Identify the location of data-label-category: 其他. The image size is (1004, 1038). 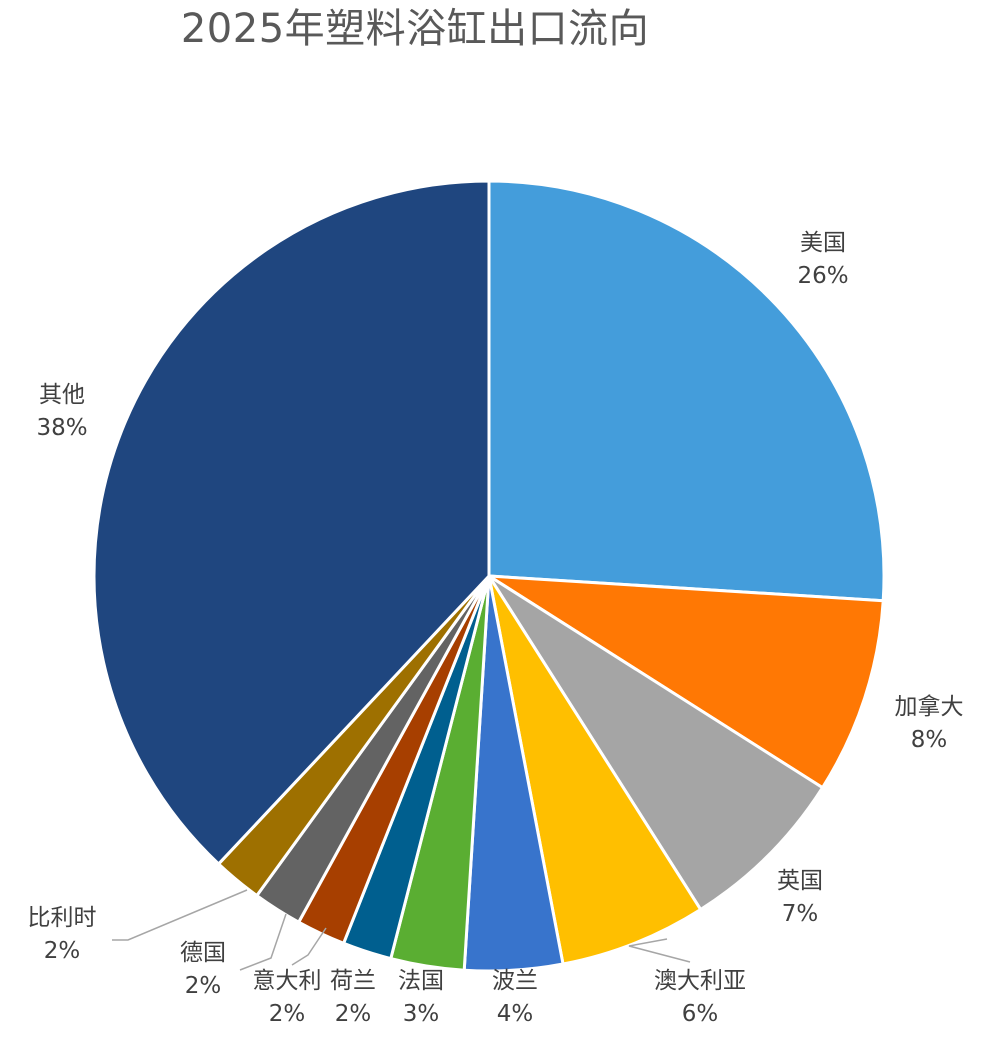
(62, 395).